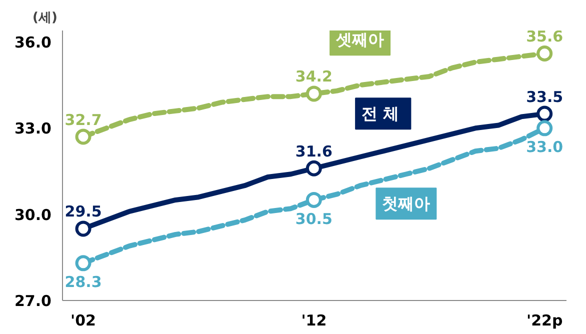 The width and height of the screenshot is (586, 334). Describe the element at coordinates (406, 204) in the screenshot. I see `series-label: 첫째아` at that location.